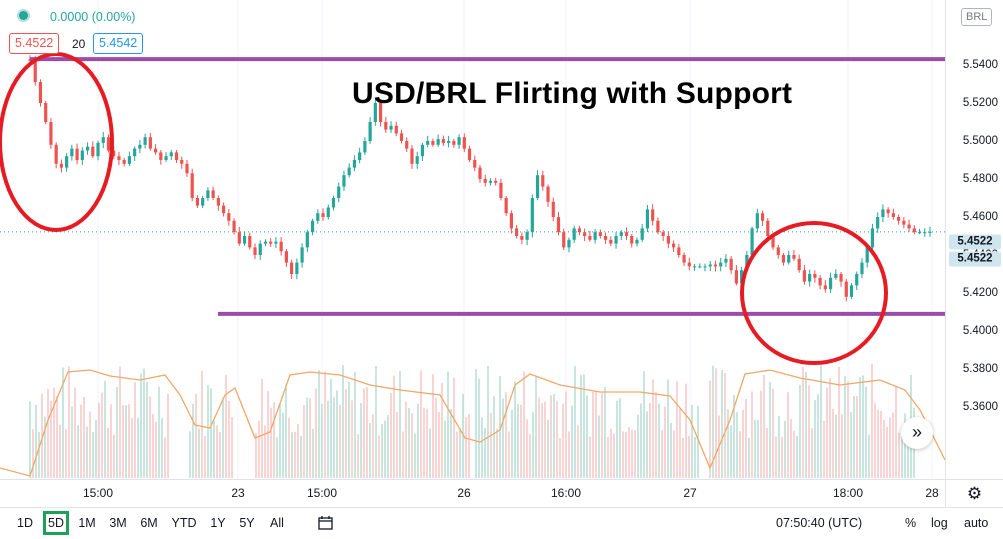 The width and height of the screenshot is (1003, 539). What do you see at coordinates (472, 493) in the screenshot?
I see `time-axis: 15:00 23 15:00 26 16:00 27 18:00 28` at bounding box center [472, 493].